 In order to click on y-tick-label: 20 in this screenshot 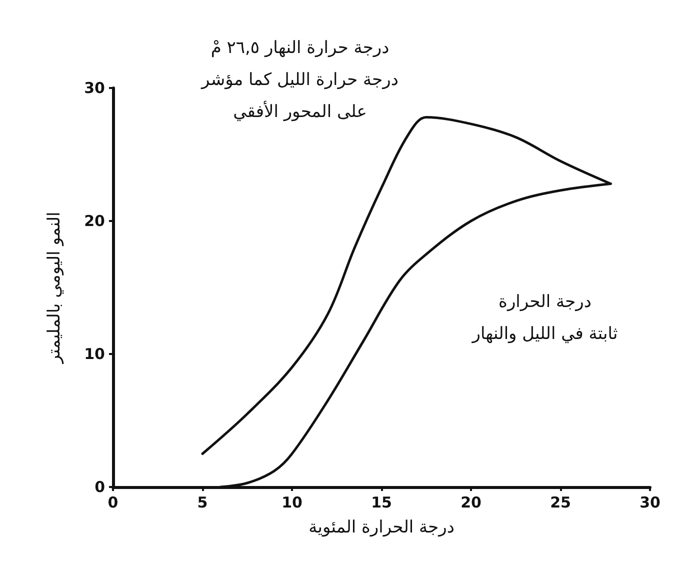, I will do `click(94, 221)`.